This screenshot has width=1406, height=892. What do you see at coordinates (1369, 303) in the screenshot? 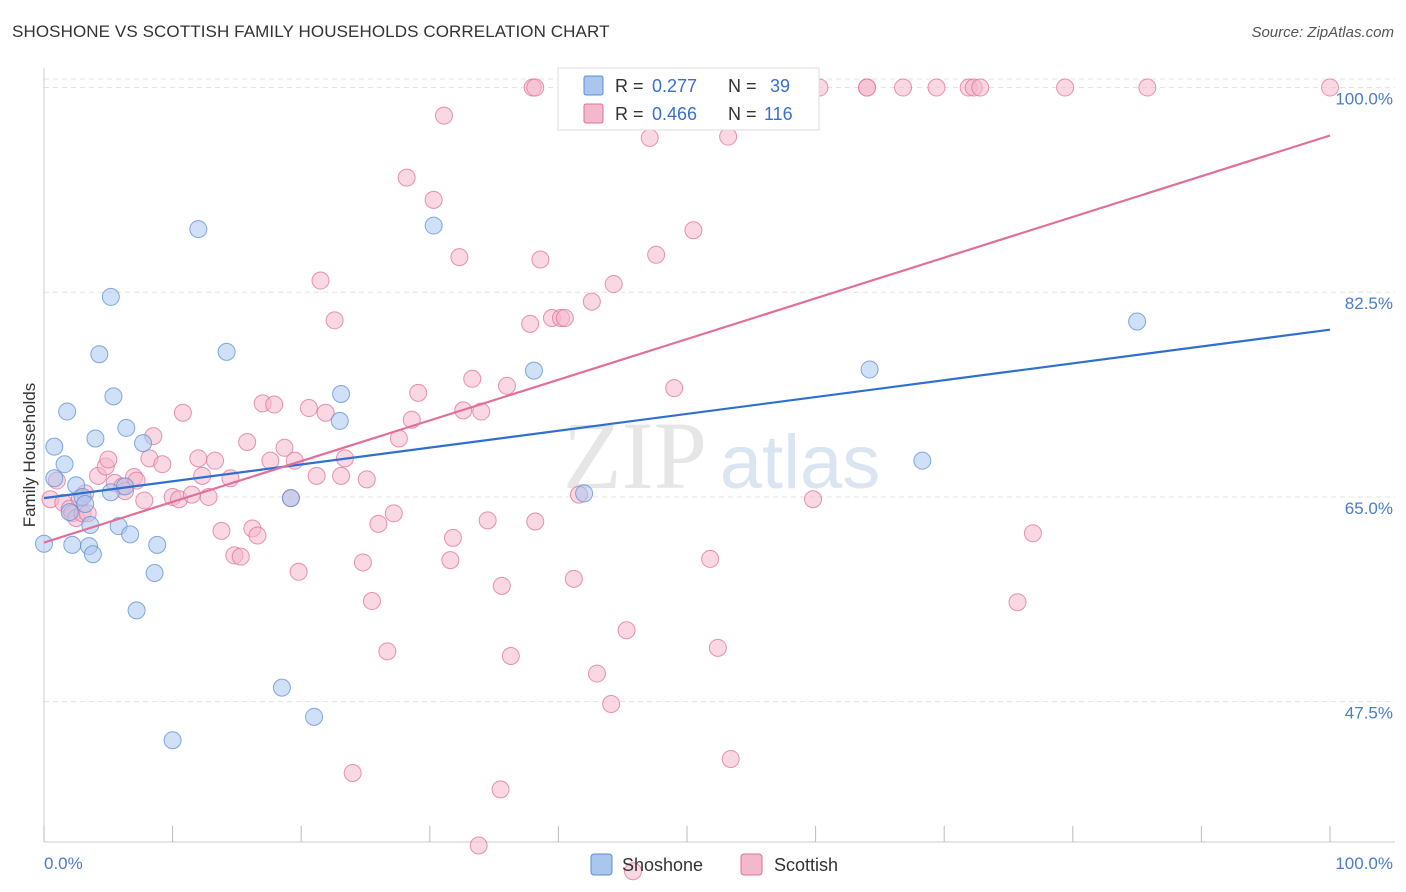
I see `y-tick-label-2: 82.5%` at bounding box center [1369, 303].